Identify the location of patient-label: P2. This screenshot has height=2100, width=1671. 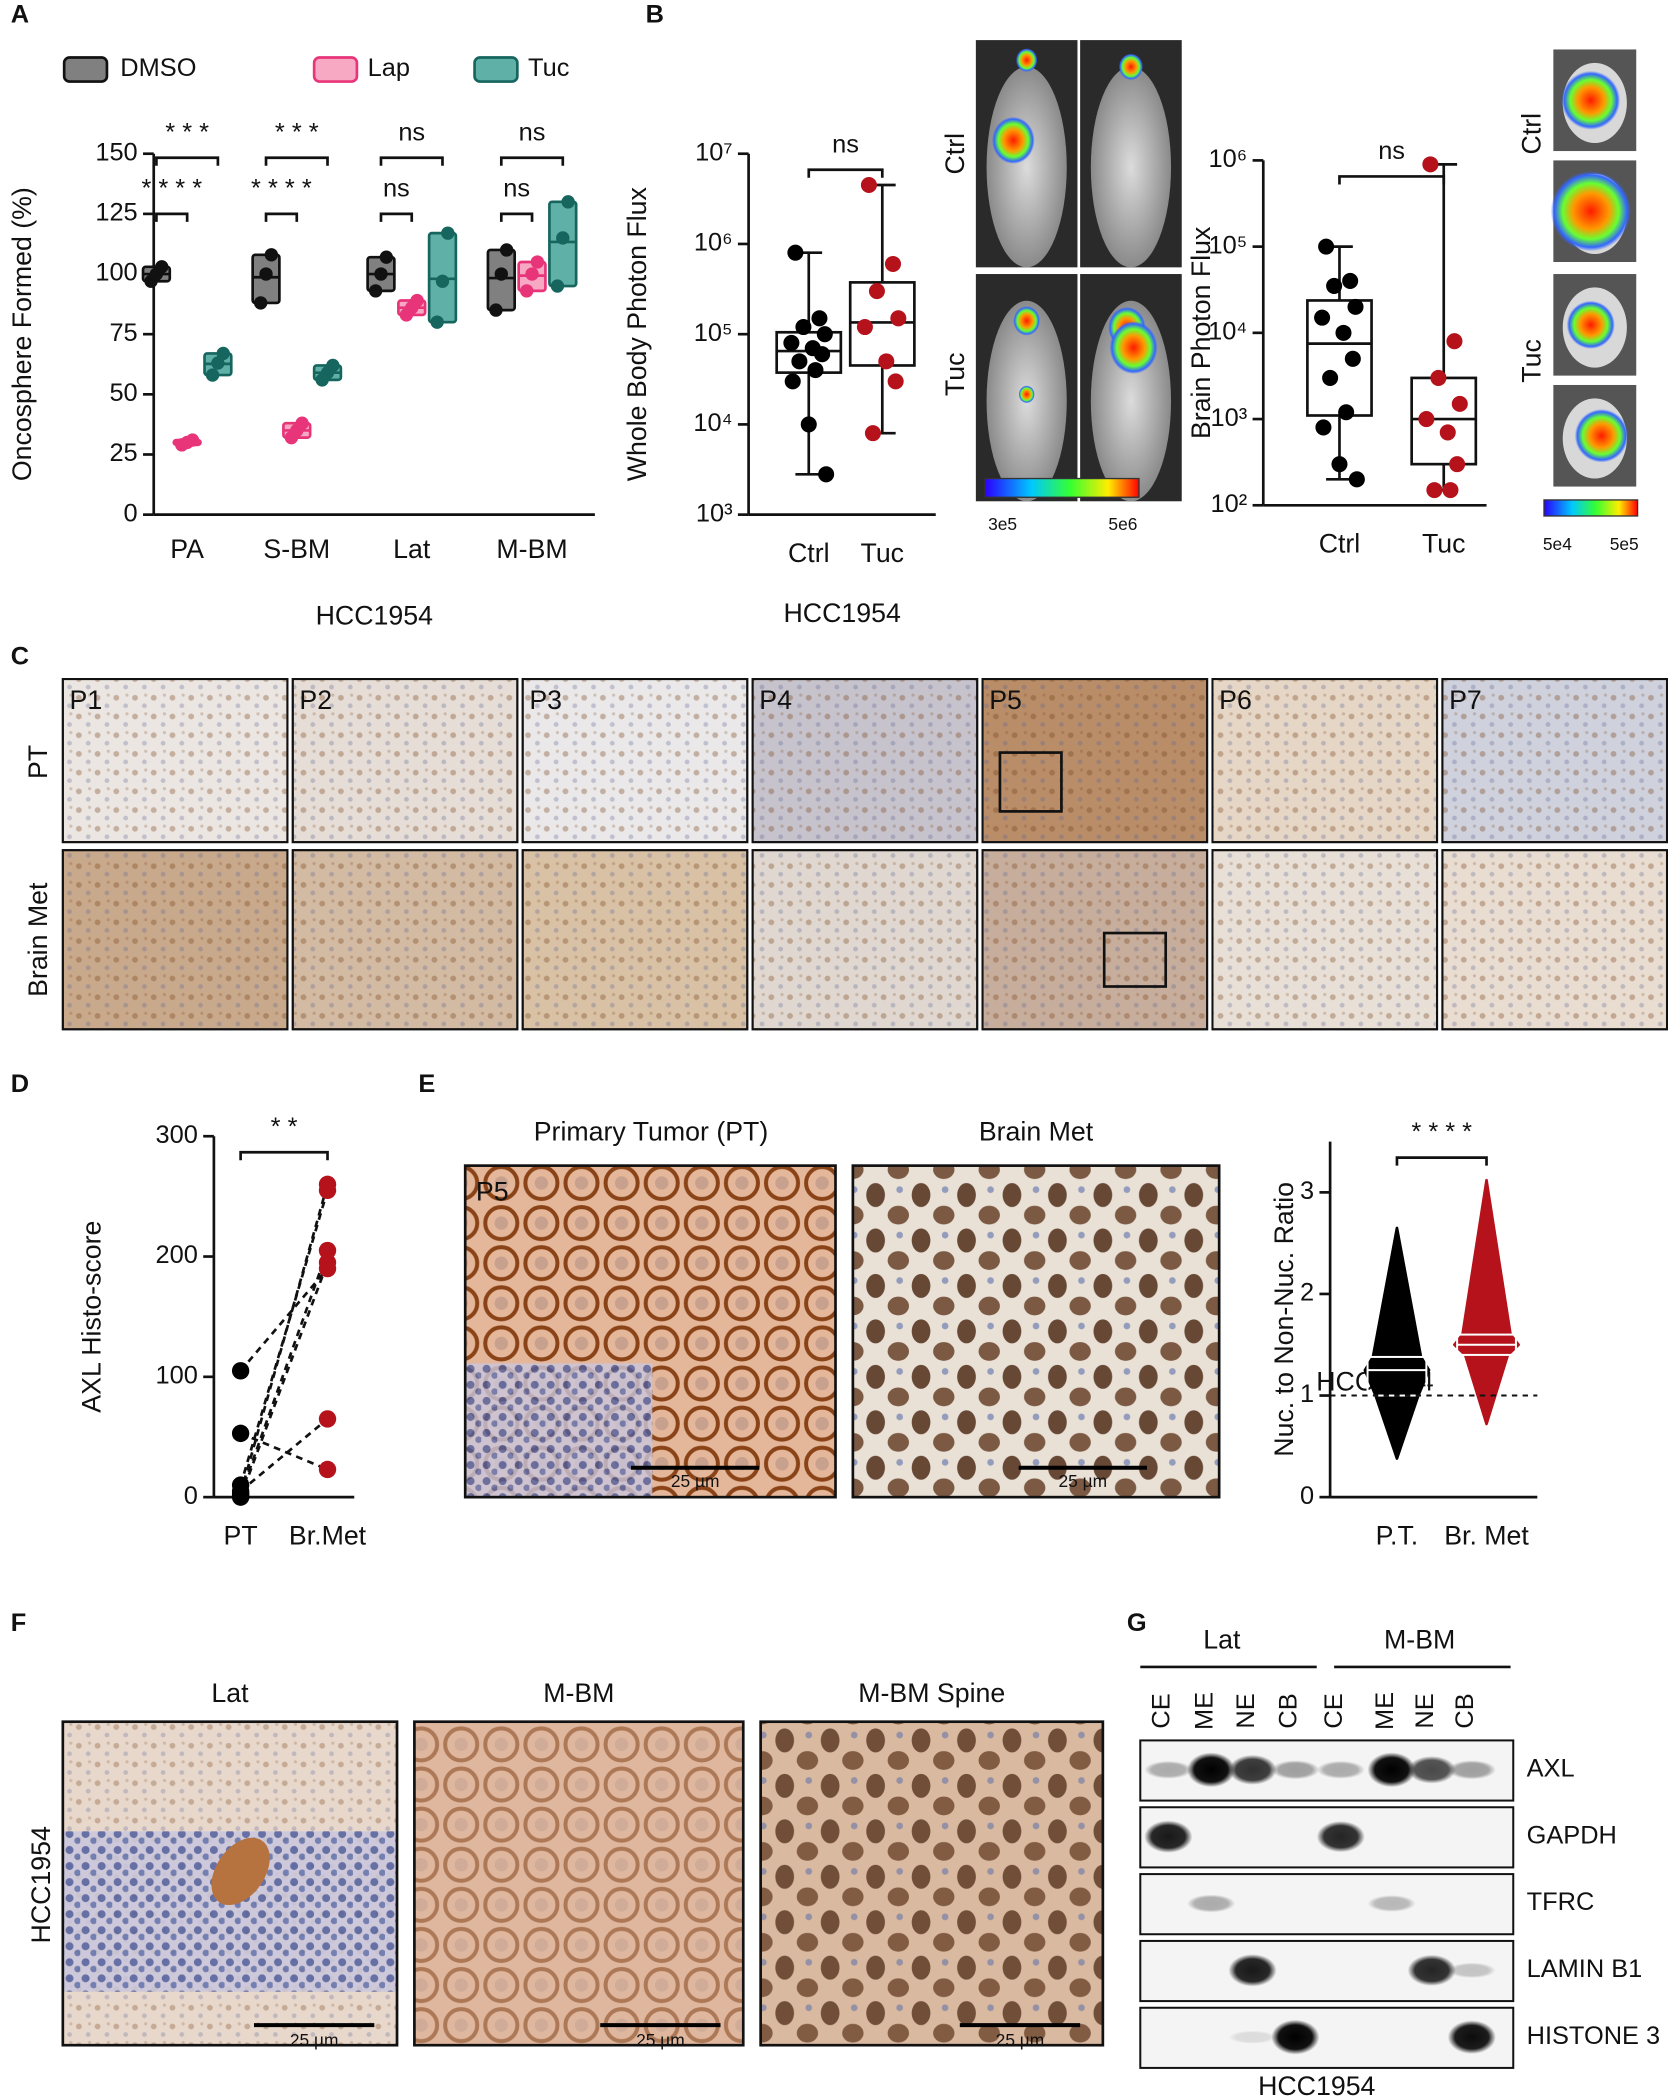
(315, 700).